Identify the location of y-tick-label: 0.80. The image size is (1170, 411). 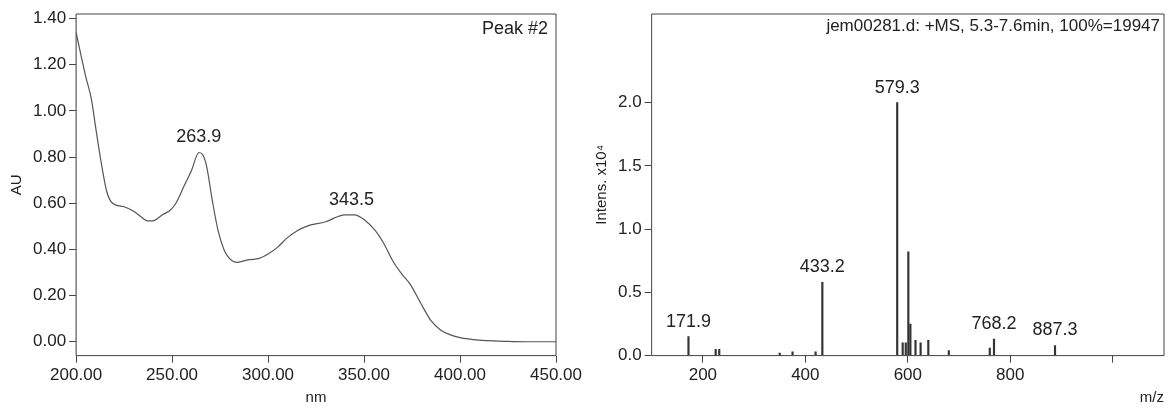
(49, 156).